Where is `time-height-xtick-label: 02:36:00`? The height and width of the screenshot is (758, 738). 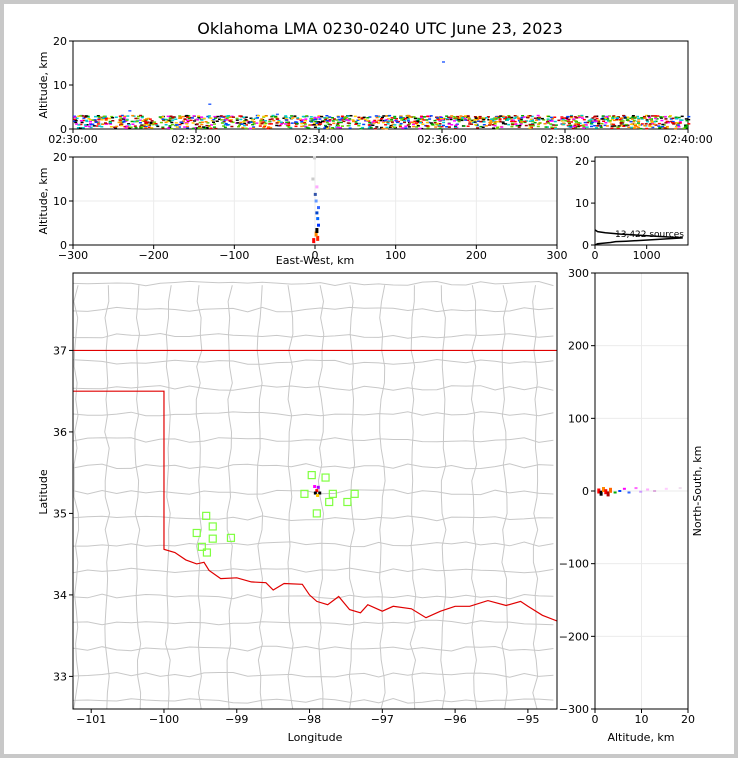
time-height-xtick-label: 02:36:00 is located at coordinates (441, 139).